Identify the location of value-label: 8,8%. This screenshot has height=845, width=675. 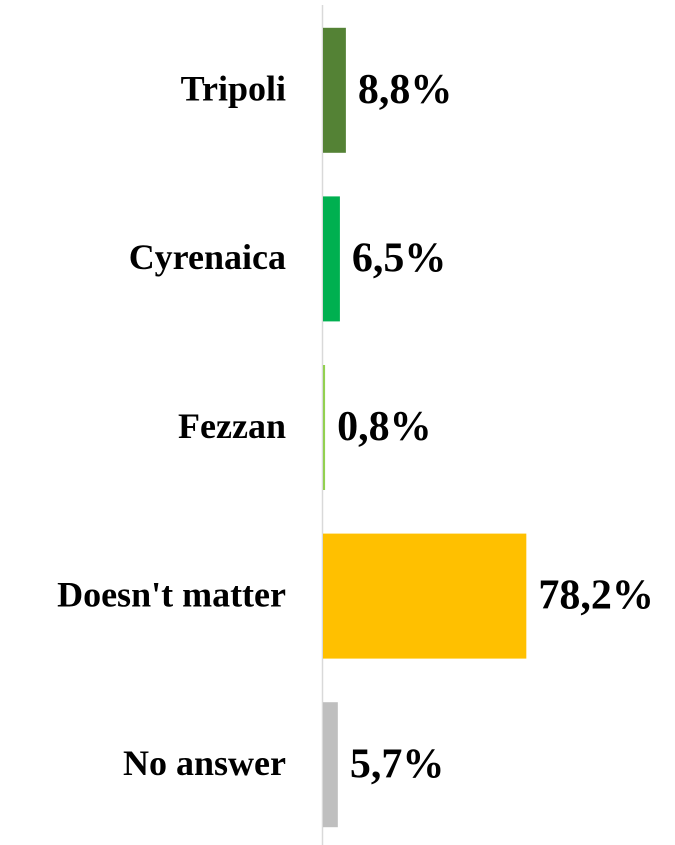
(405, 90).